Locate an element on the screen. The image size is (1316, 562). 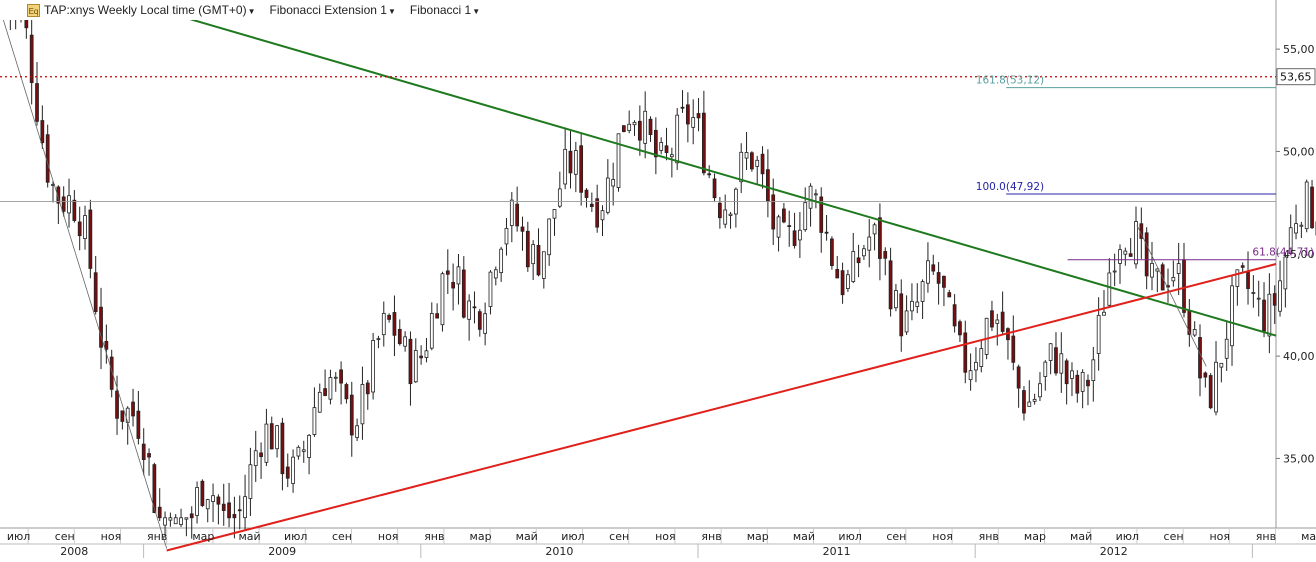
month-label: июл is located at coordinates (18, 536).